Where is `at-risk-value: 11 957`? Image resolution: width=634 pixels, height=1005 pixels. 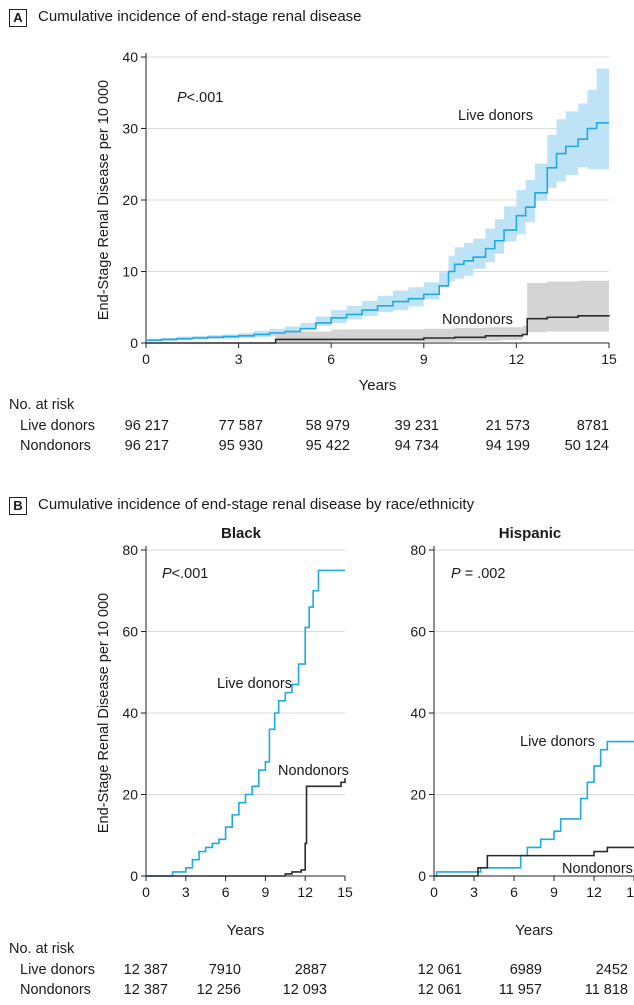
at-risk-value: 11 957 is located at coordinates (520, 990).